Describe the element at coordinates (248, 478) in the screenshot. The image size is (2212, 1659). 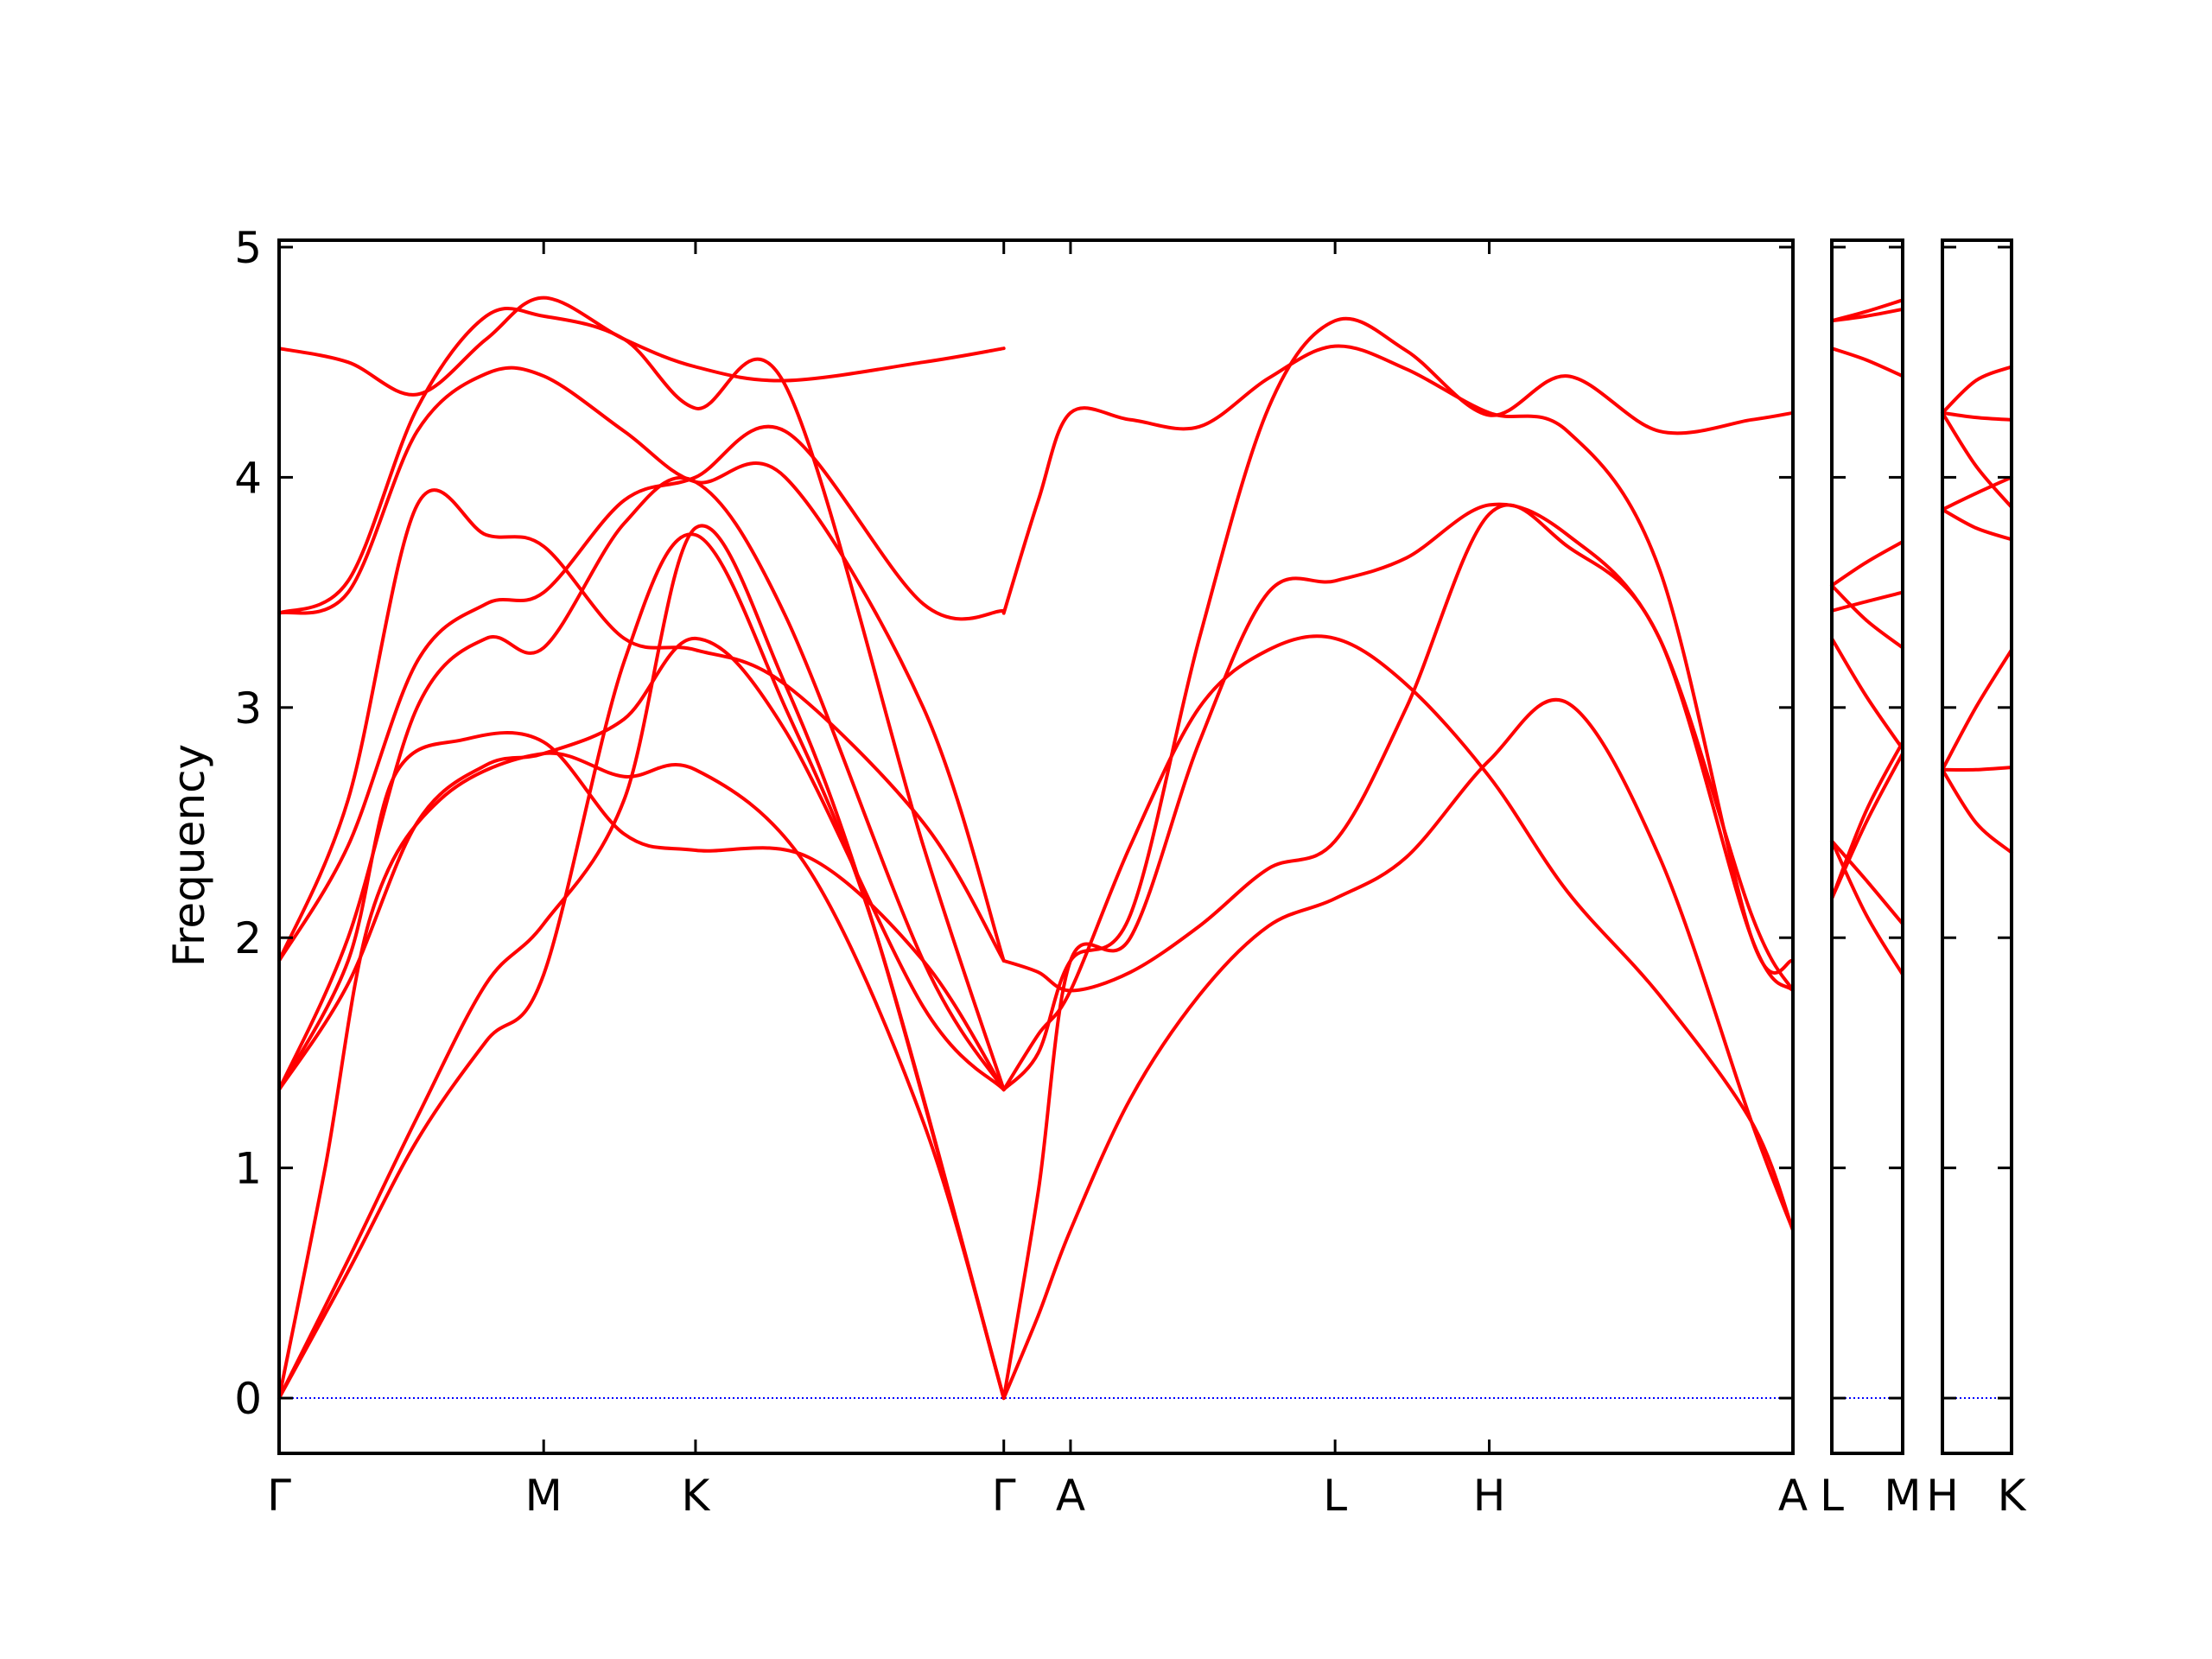
I see `y-tick-label: 4` at that location.